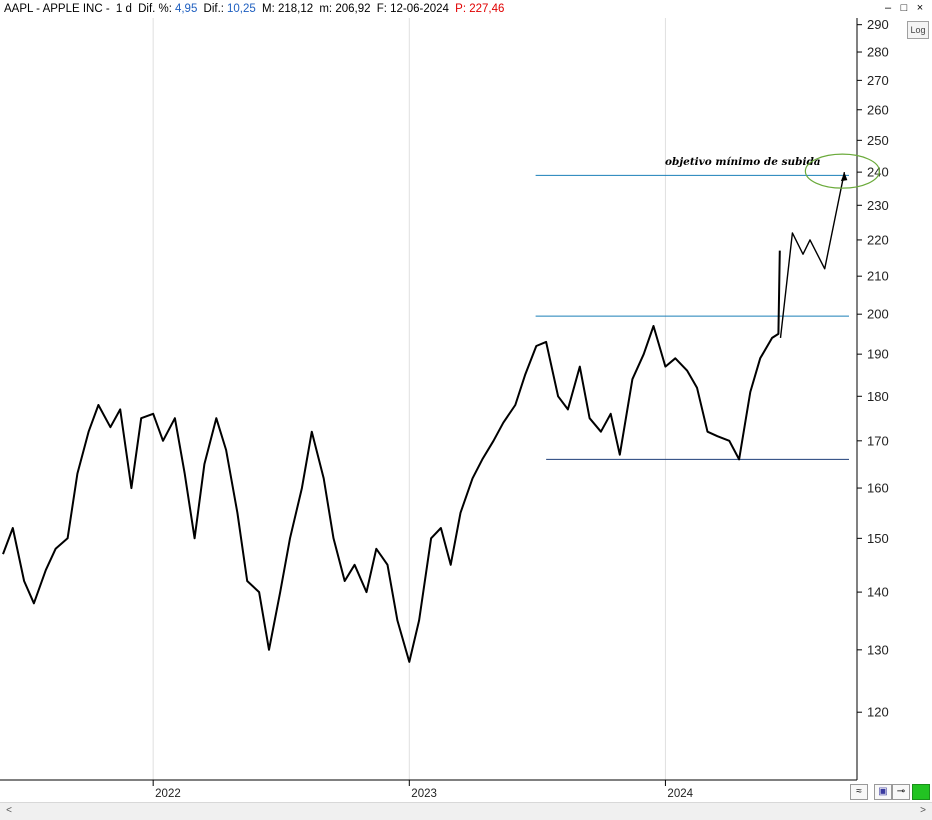 Image resolution: width=932 pixels, height=820 pixels. I want to click on y-tick-label: 270, so click(878, 80).